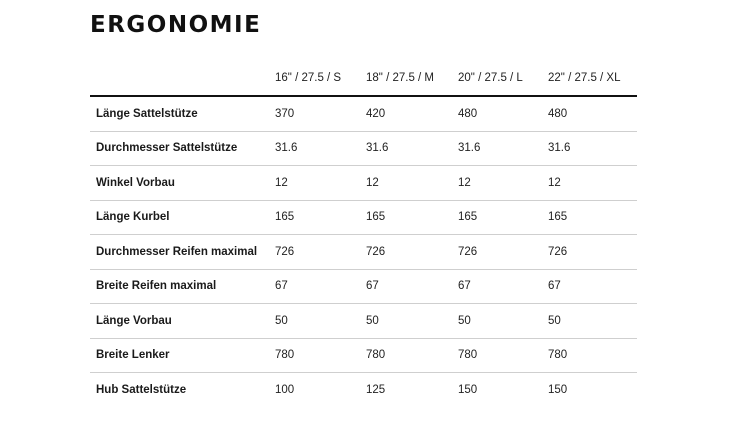 The image size is (730, 425). I want to click on table-cell: 370, so click(320, 114).